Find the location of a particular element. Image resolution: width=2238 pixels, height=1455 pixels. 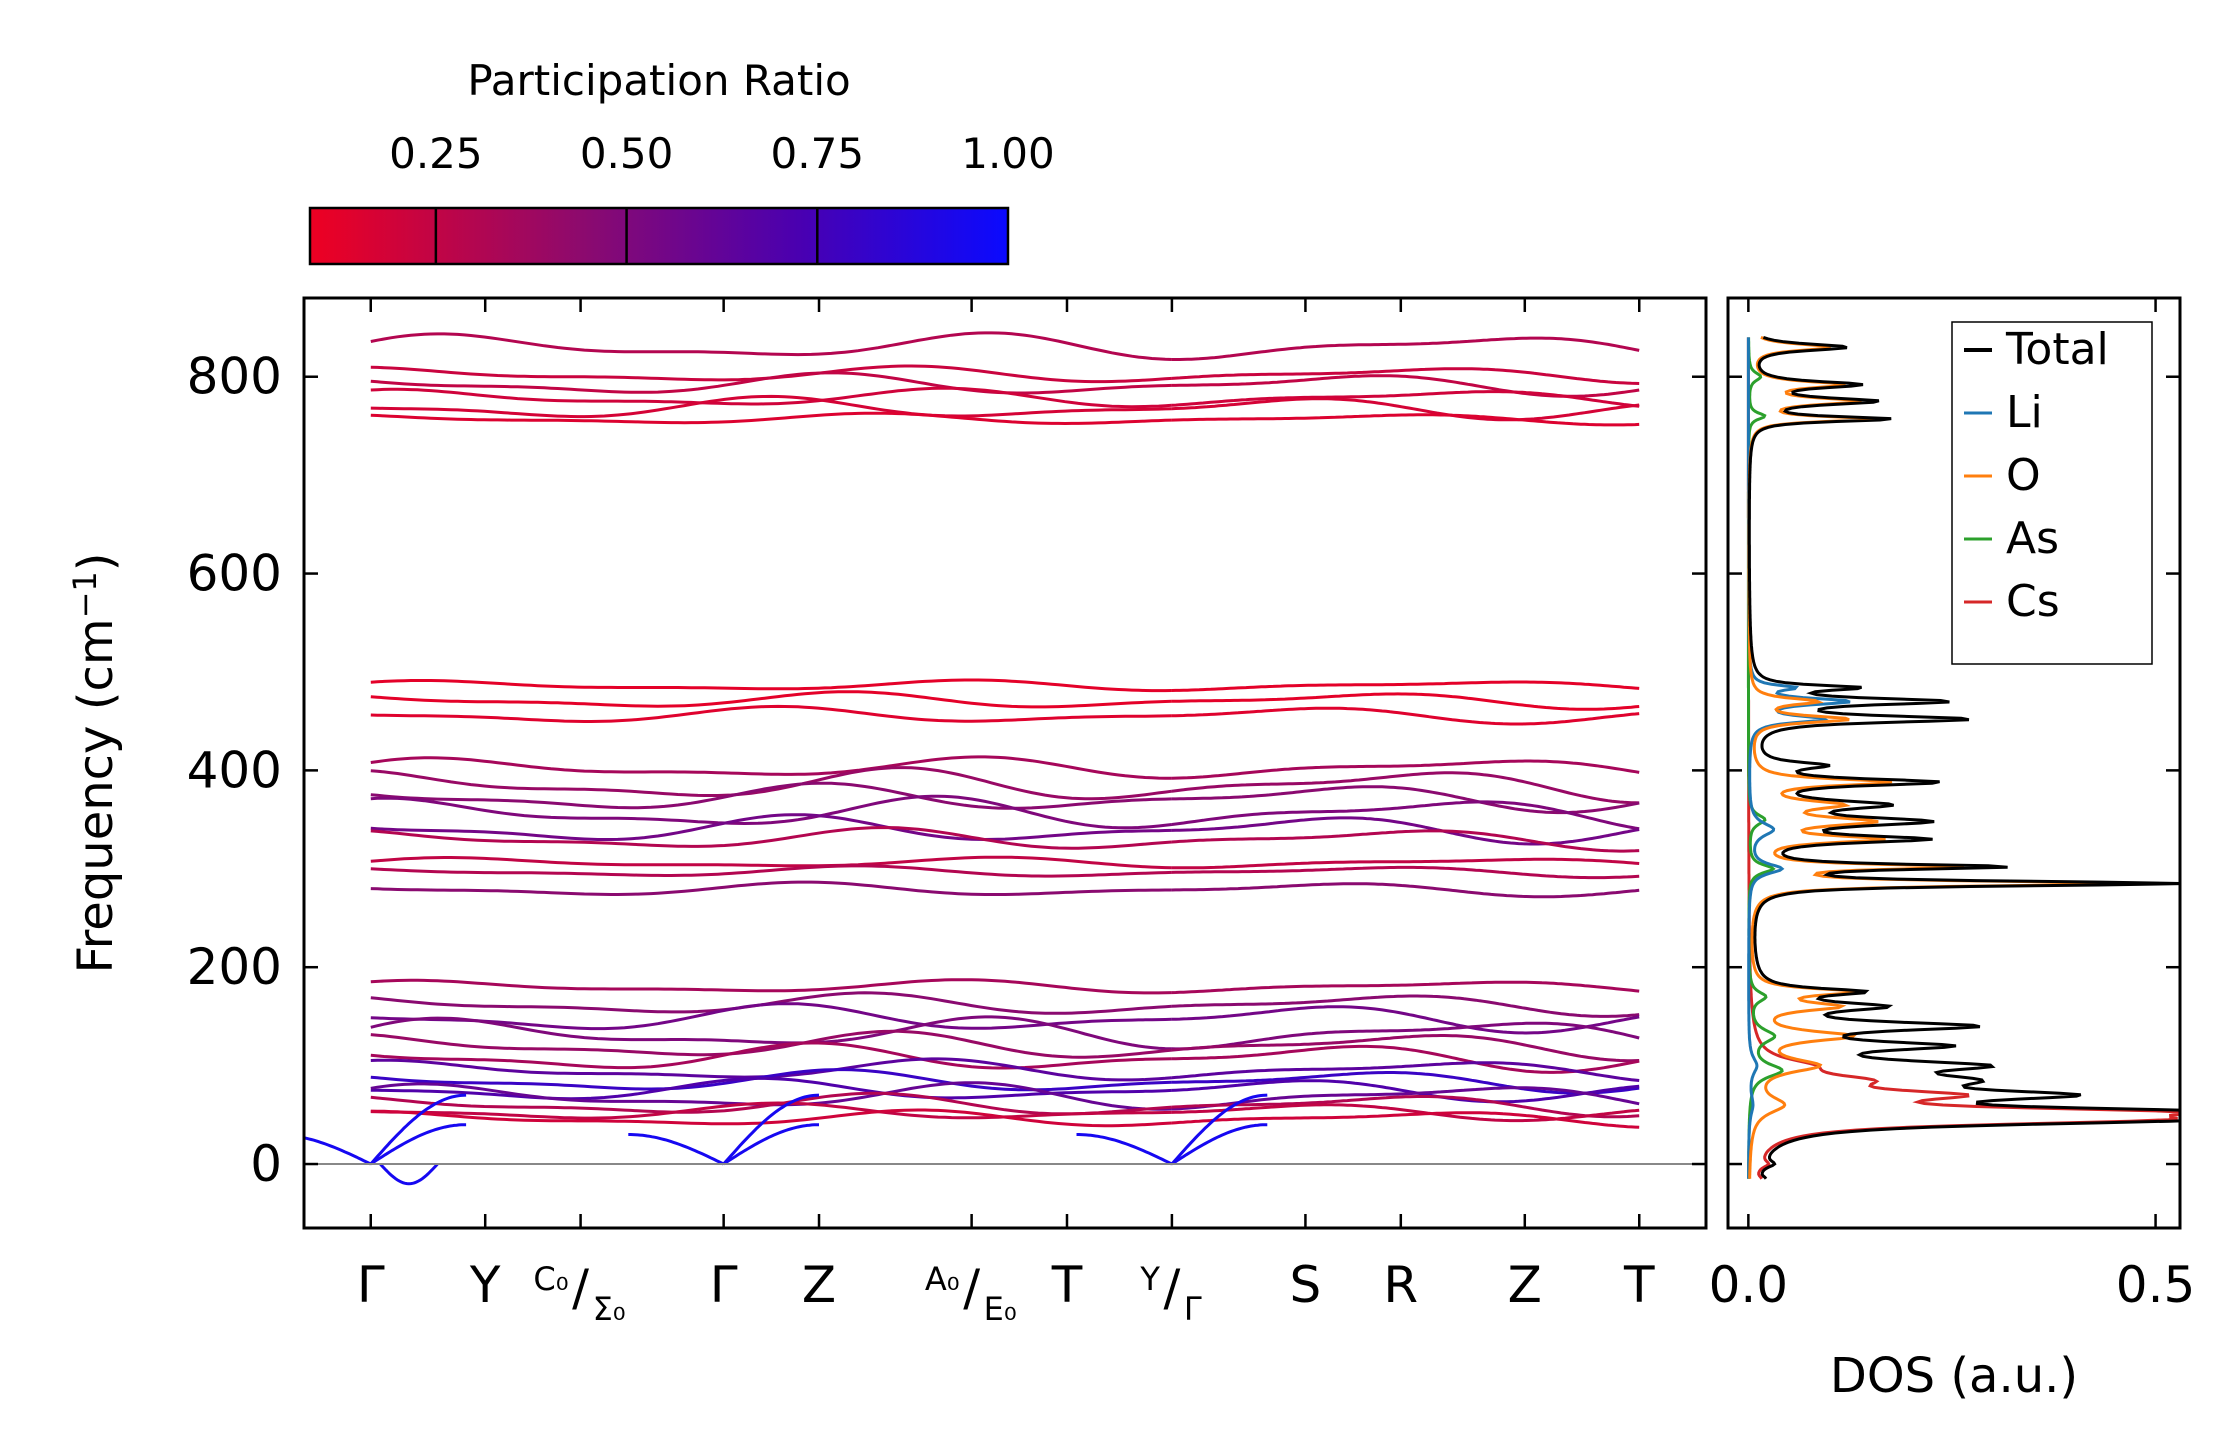

k-label: S is located at coordinates (1306, 1285).